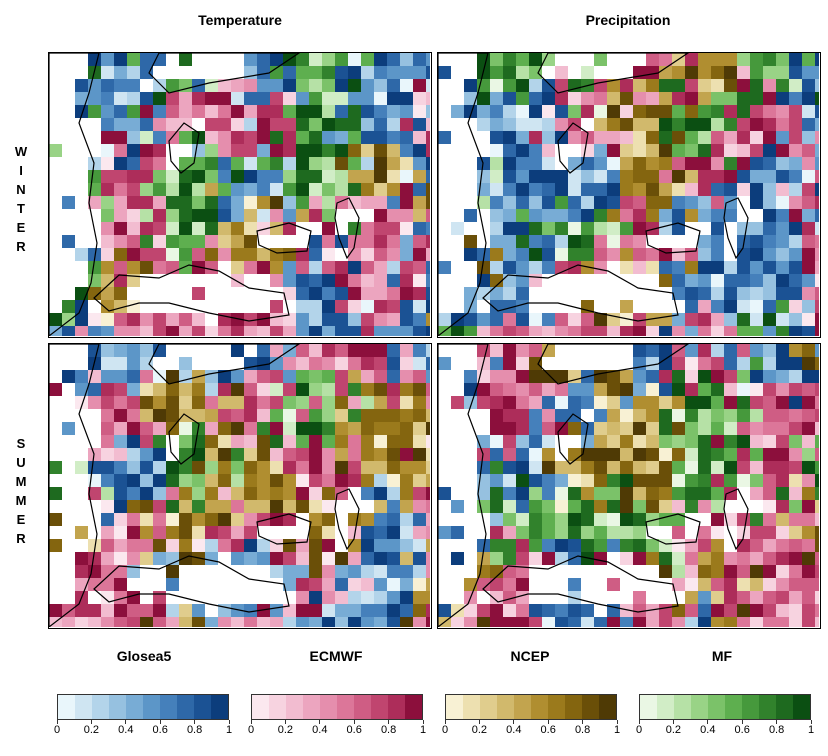 This screenshot has width=828, height=756. What do you see at coordinates (445, 730) in the screenshot?
I see `legend-tick-label: 0` at bounding box center [445, 730].